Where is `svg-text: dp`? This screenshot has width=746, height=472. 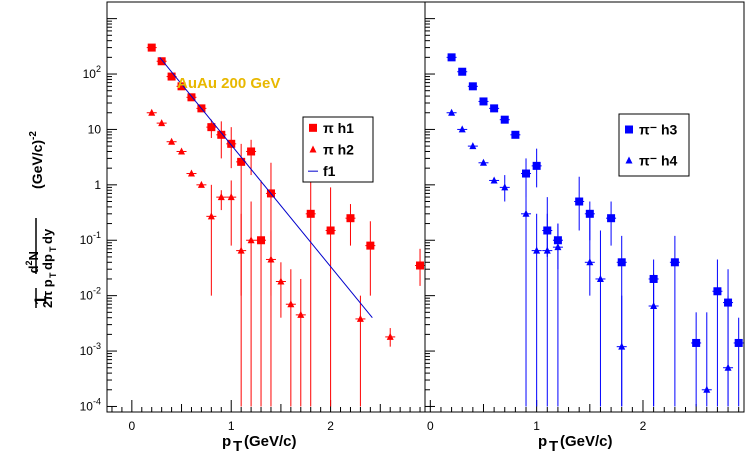 svg-text: dp is located at coordinates (47, 262).